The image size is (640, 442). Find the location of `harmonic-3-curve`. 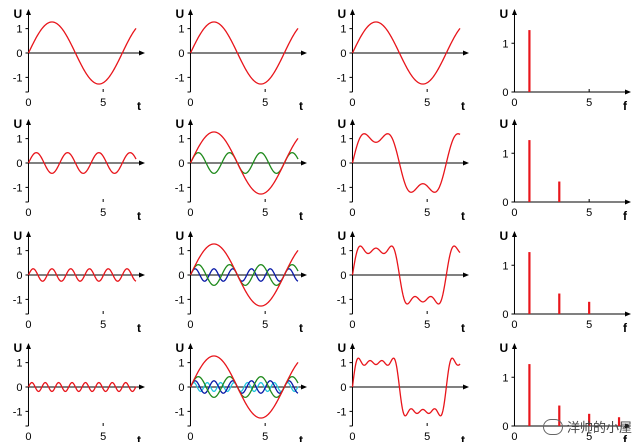

harmonic-3-curve is located at coordinates (82, 163).